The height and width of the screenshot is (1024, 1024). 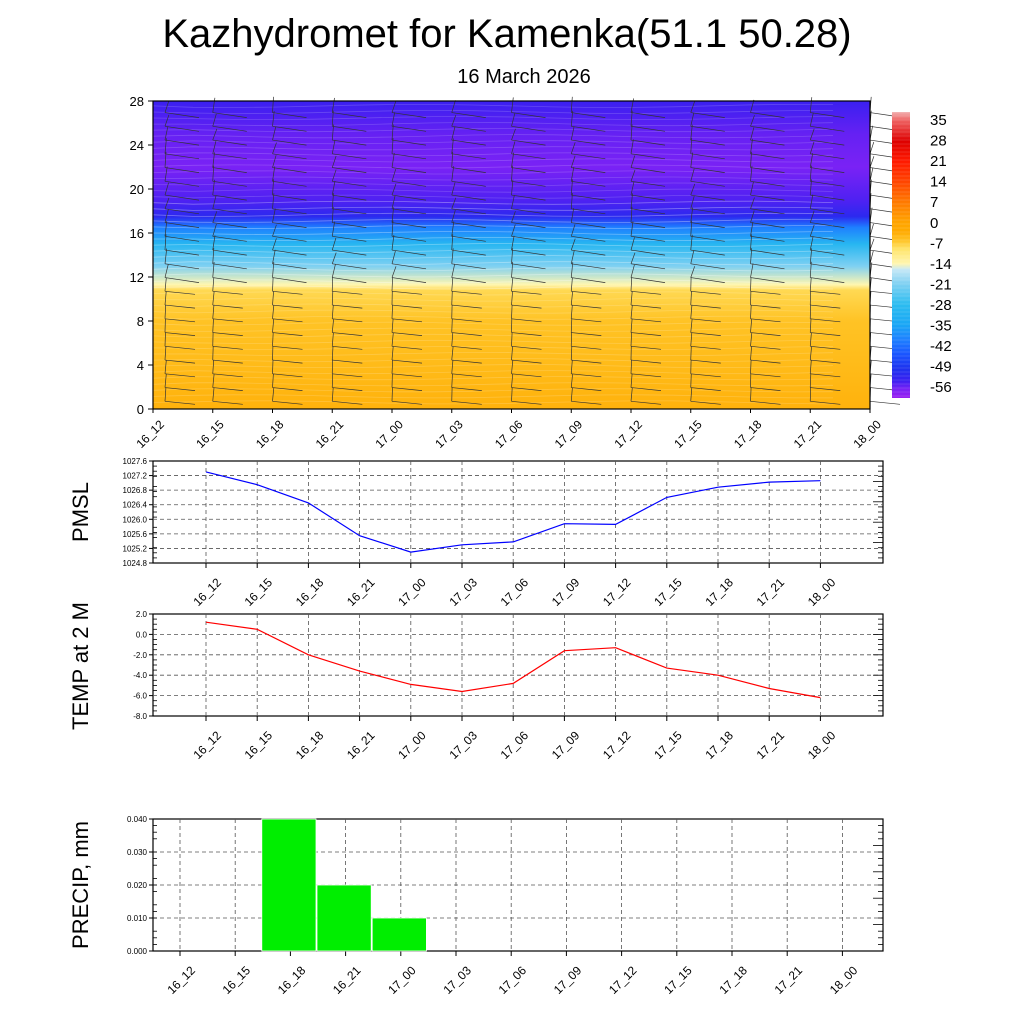 What do you see at coordinates (941, 305) in the screenshot?
I see `colorbar-label: -28` at bounding box center [941, 305].